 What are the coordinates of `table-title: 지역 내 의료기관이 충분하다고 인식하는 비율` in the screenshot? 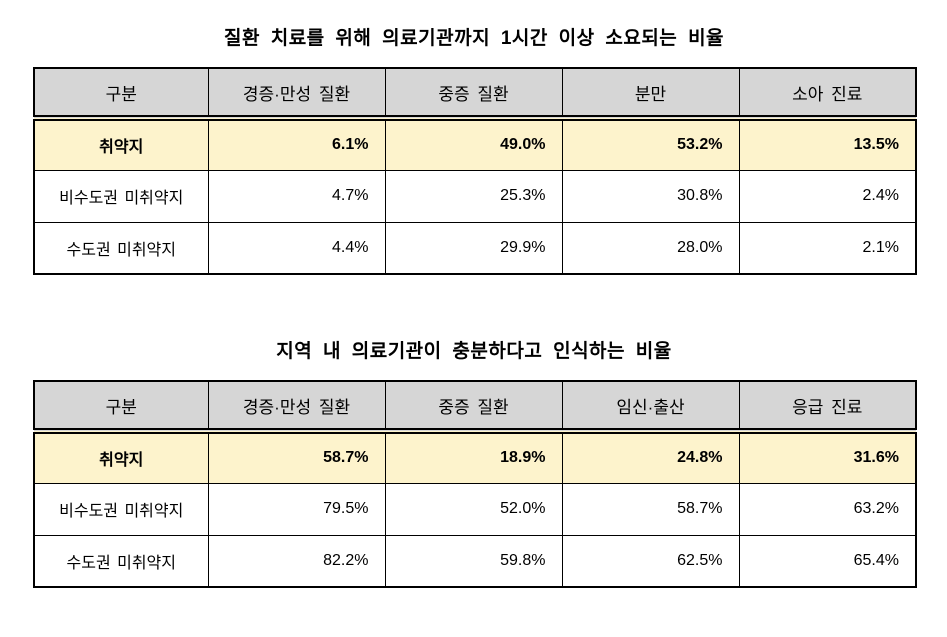 It's located at (474, 351).